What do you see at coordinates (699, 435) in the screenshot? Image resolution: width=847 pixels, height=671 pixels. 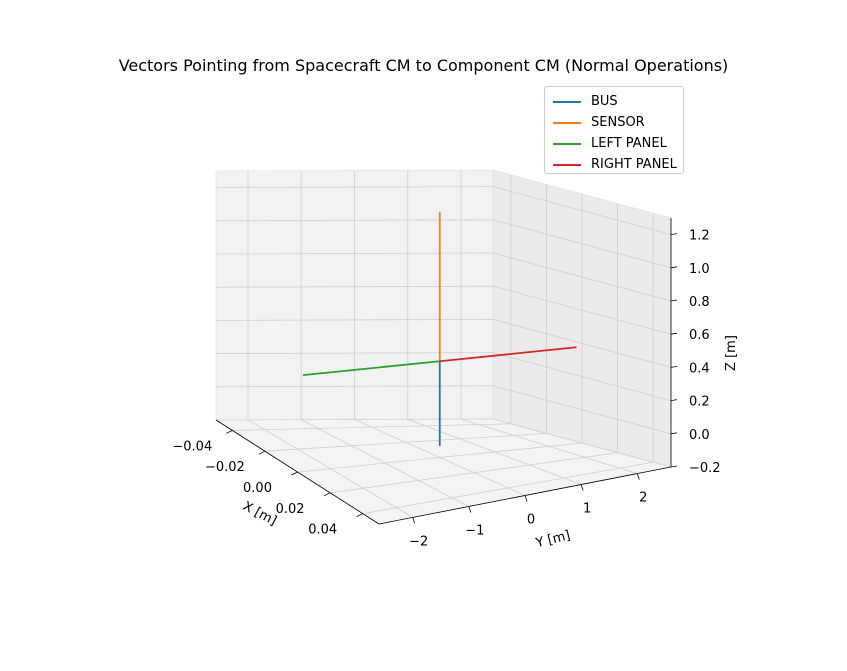 I see `z-tick-label: 0.0` at bounding box center [699, 435].